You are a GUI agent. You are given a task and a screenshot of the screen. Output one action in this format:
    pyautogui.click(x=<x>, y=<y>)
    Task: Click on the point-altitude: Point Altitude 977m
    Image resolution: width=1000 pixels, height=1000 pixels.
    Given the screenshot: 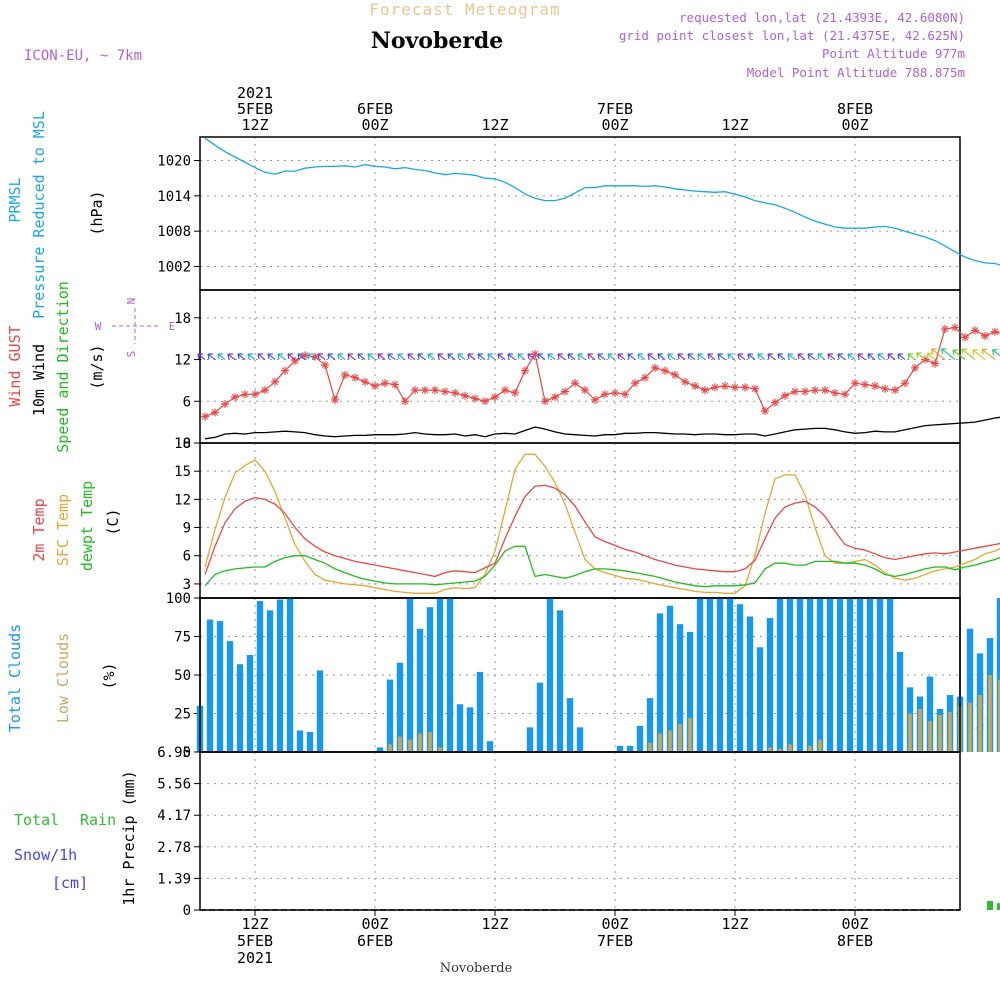 What is the action you would take?
    pyautogui.click(x=893, y=53)
    